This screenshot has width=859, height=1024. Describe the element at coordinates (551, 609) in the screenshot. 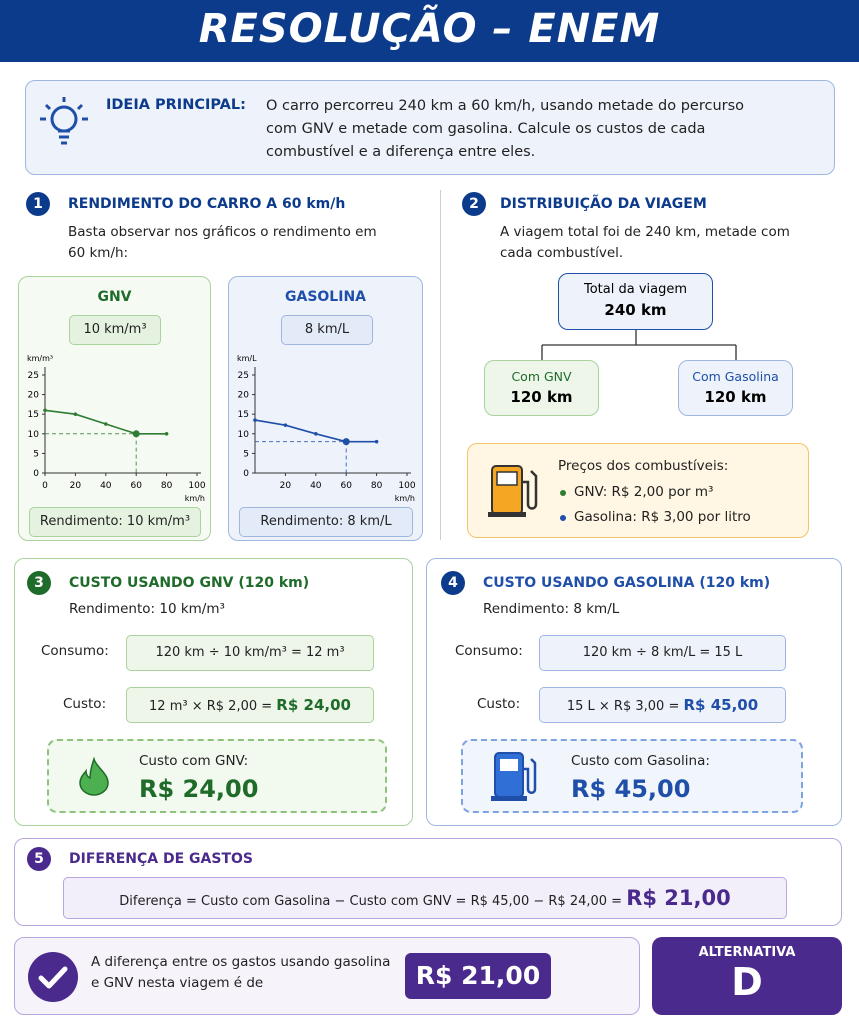

I see `subtitle: Rendimento: 8 km/L` at that location.